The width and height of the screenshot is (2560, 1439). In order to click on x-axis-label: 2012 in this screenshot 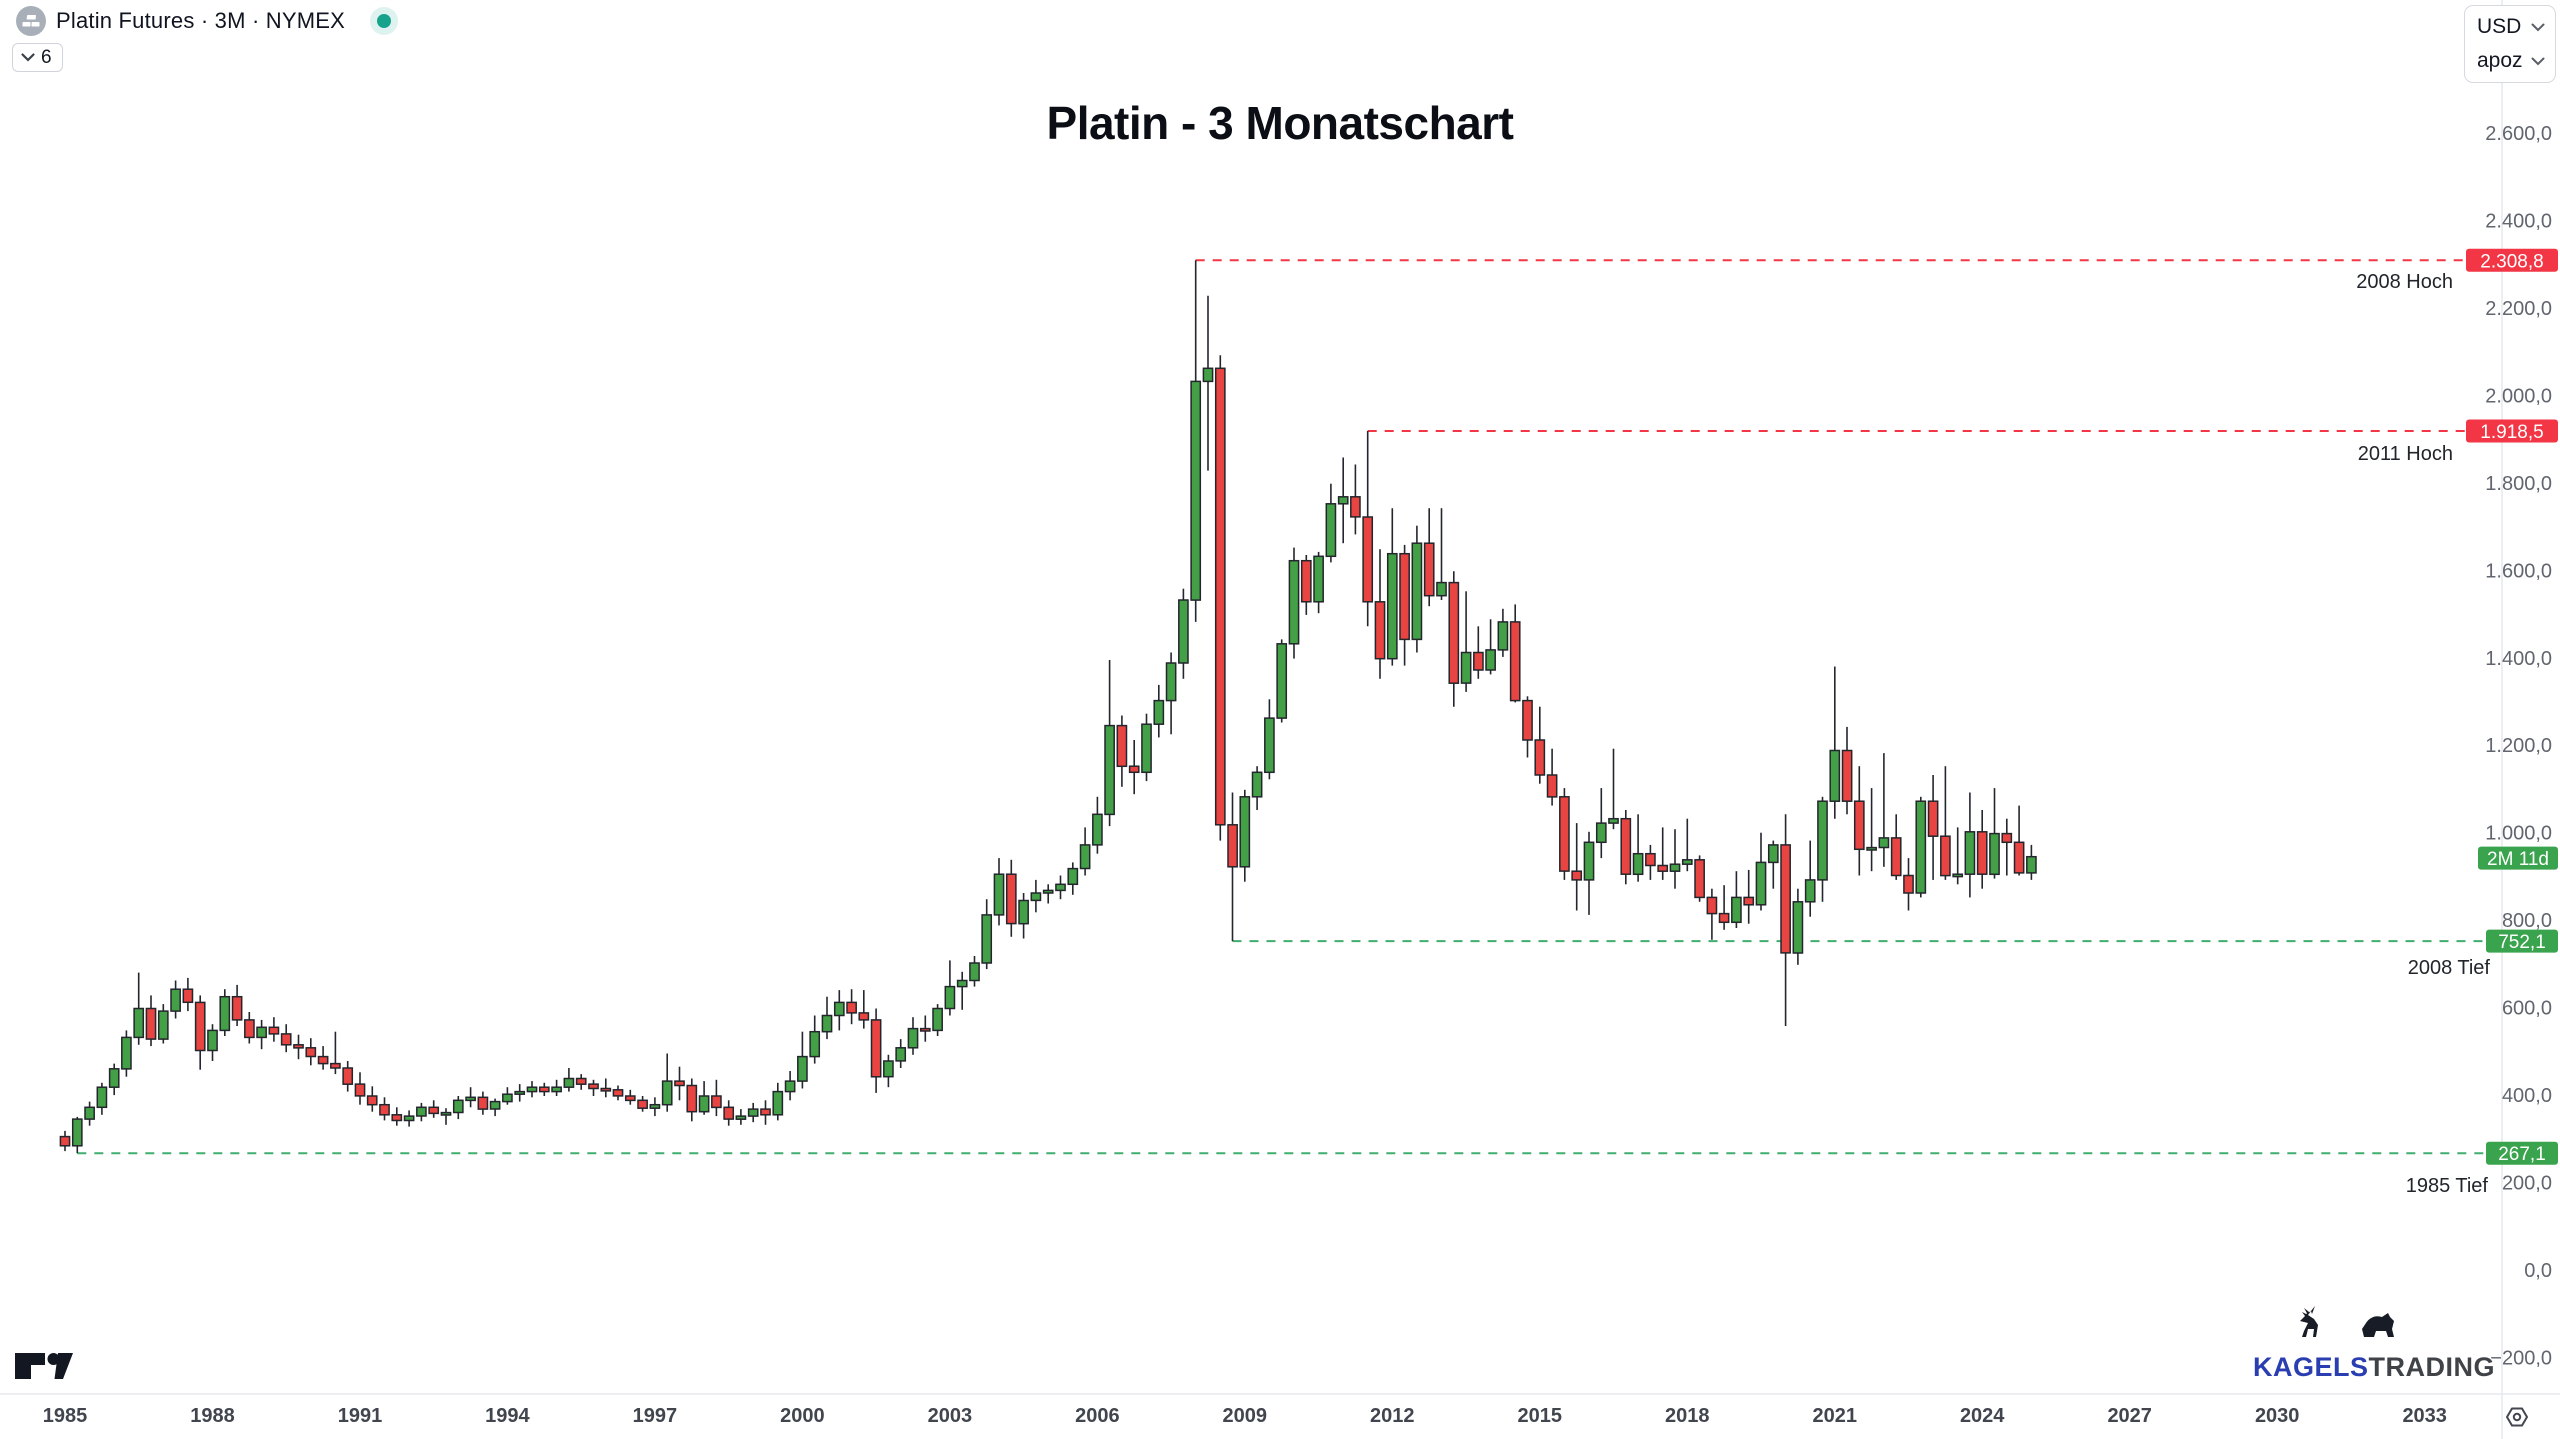, I will do `click(1392, 1416)`.